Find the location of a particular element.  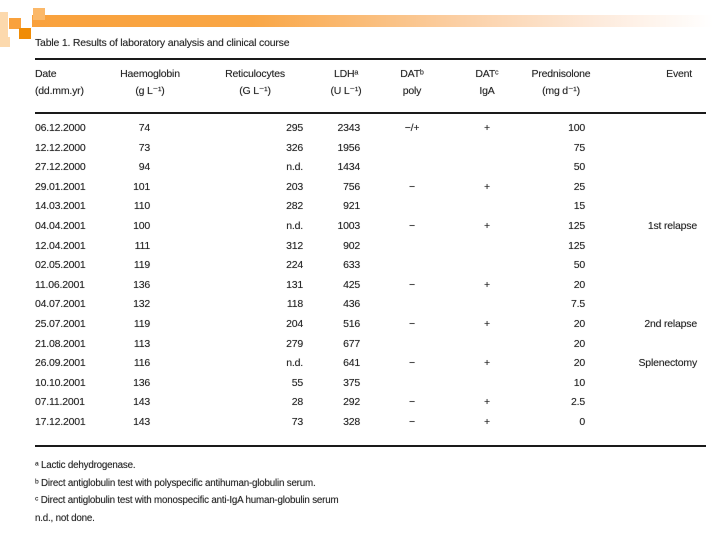

cell-ldh: 328 is located at coordinates (351, 421).